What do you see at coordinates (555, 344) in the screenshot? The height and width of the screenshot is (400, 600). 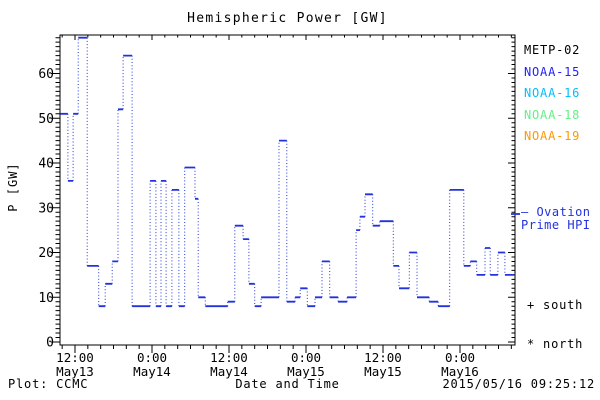 I see `north-marker-legend: * north` at bounding box center [555, 344].